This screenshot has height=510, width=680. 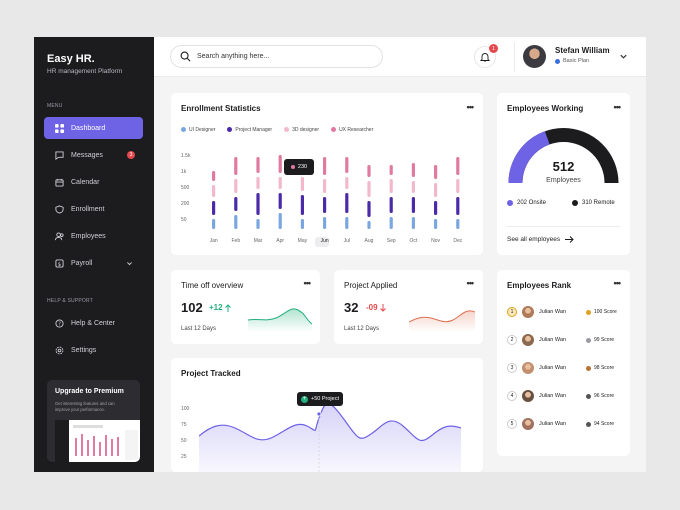 What do you see at coordinates (292, 167) in the screenshot?
I see `tooltip-dot` at bounding box center [292, 167].